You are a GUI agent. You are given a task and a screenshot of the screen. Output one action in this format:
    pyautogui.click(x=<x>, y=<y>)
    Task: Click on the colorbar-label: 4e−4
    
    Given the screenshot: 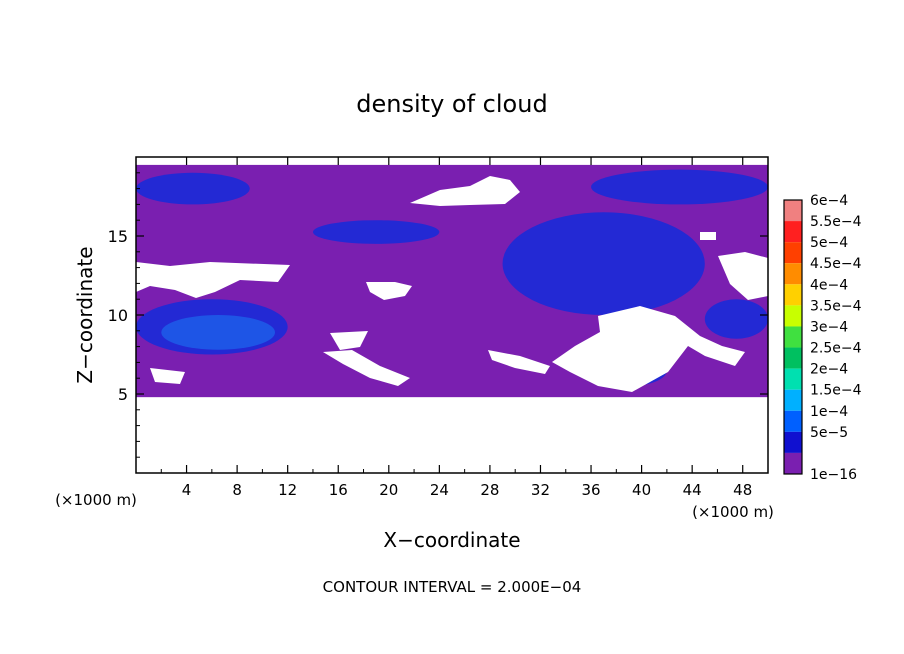 What is the action you would take?
    pyautogui.click(x=829, y=285)
    